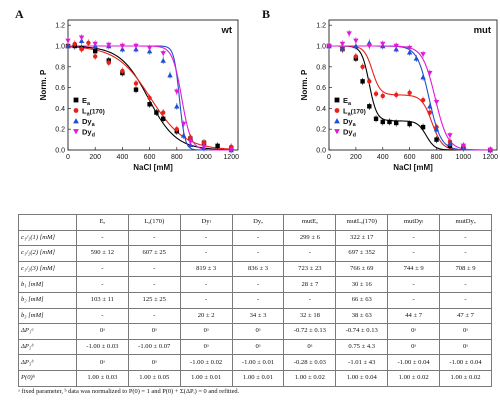 This screenshot has width=500, height=409. I want to click on table-cell: -0.72 ± 0.13, so click(310, 331).